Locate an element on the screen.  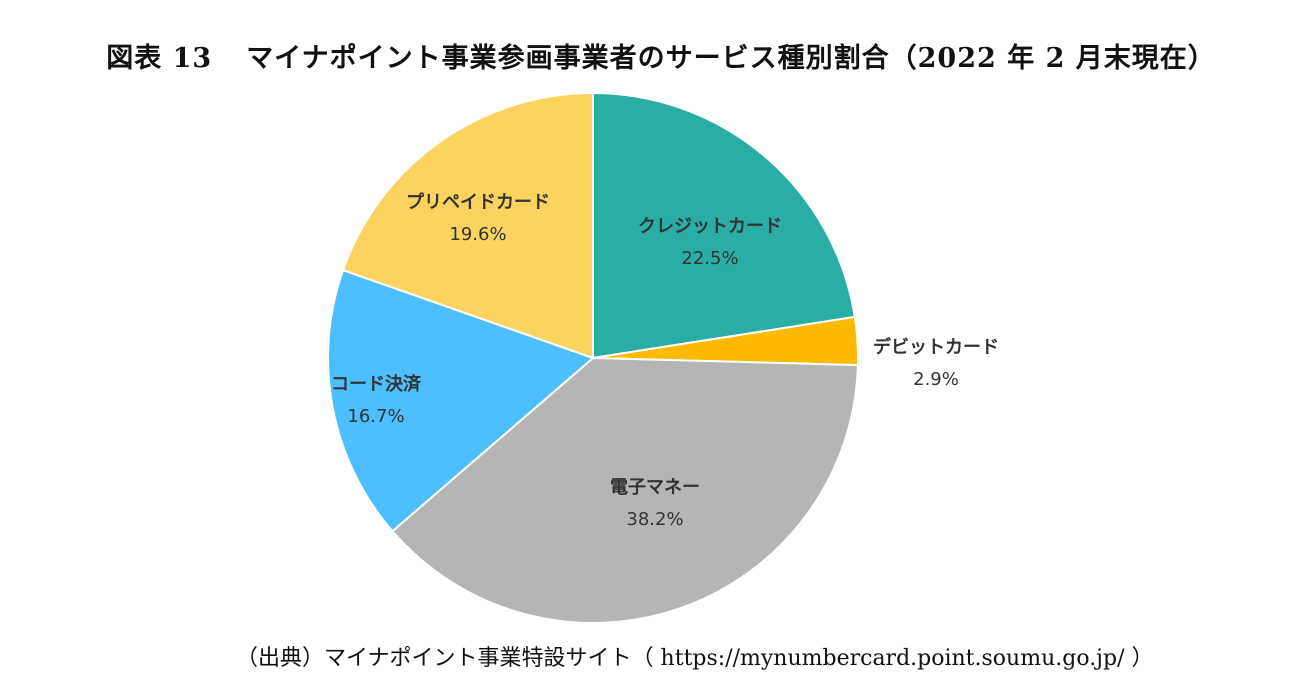
slice-value: 22.5% is located at coordinates (710, 258).